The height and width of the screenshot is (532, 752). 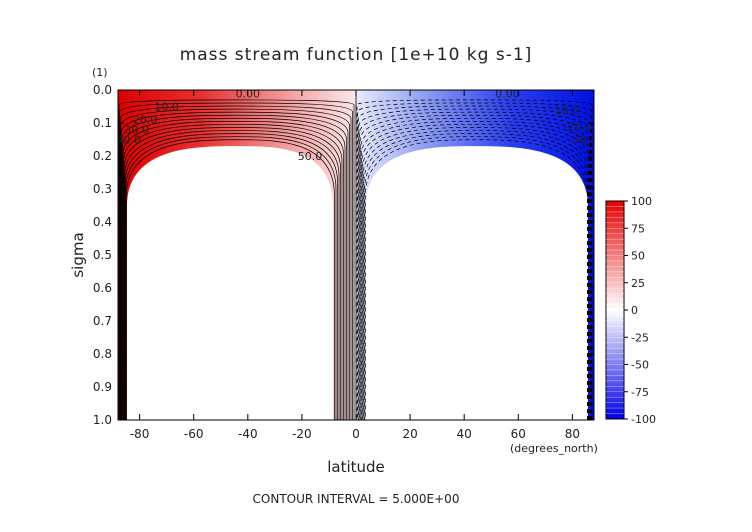 What do you see at coordinates (102, 288) in the screenshot?
I see `y-tick-label: 0.6` at bounding box center [102, 288].